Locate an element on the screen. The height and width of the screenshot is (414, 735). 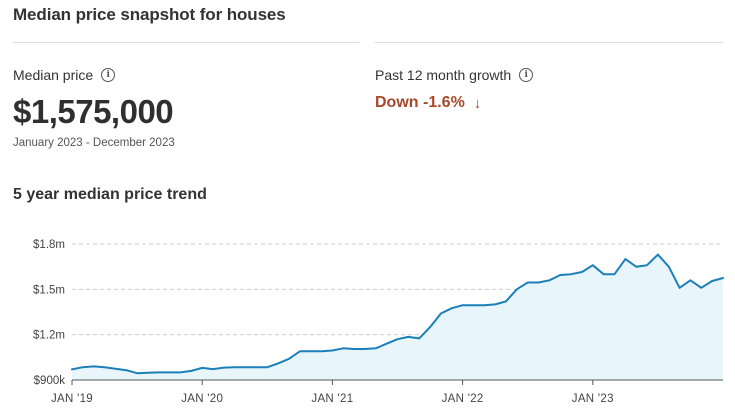
page-title: Median price snapshot for houses is located at coordinates (149, 14).